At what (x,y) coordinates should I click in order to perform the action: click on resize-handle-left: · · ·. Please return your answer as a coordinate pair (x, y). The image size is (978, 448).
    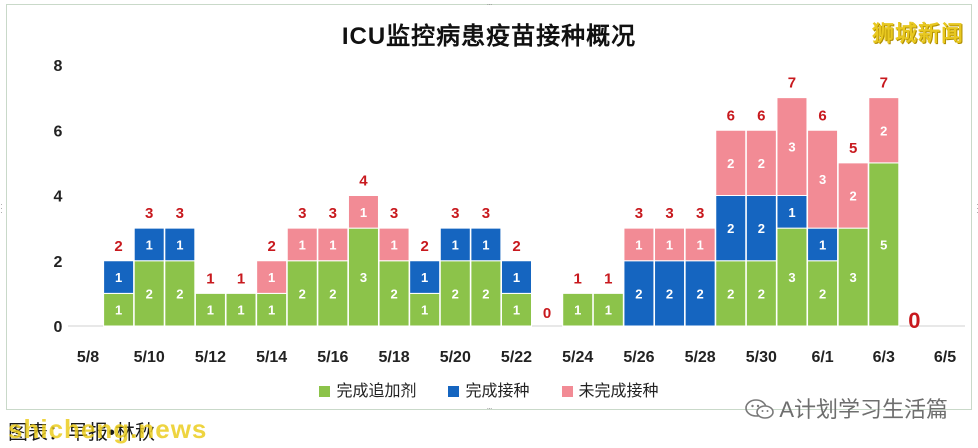
    Looking at the image, I should click on (1, 208).